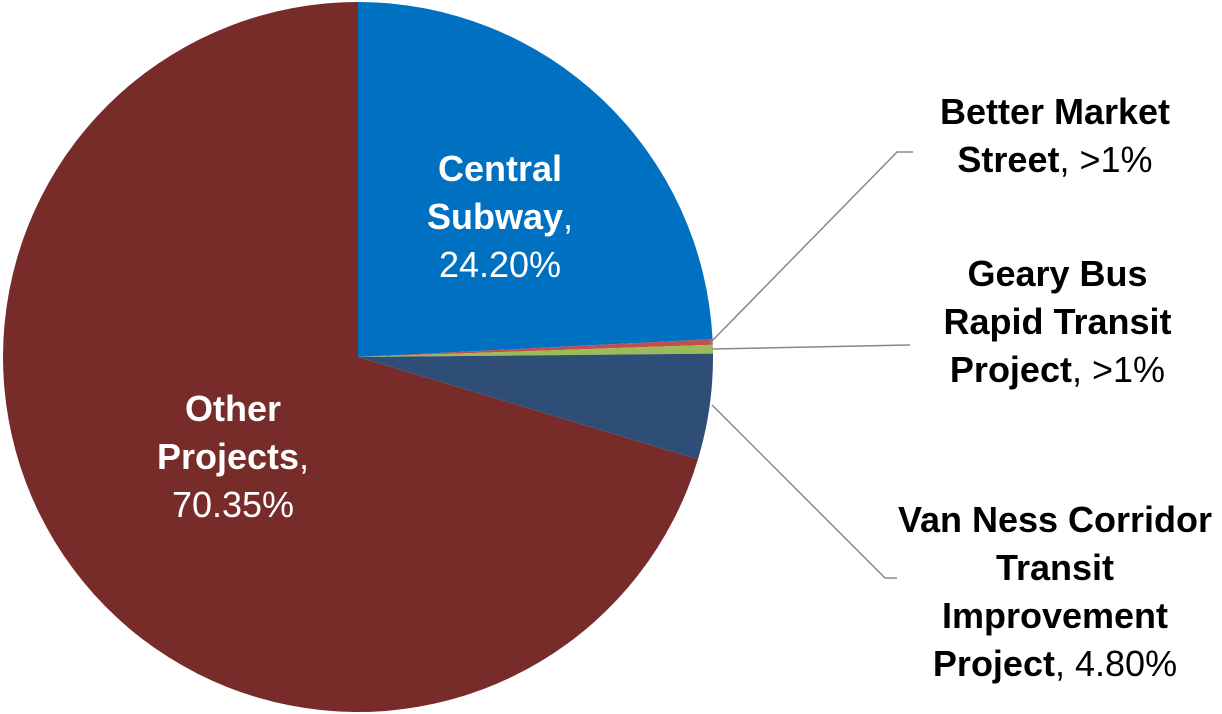 This screenshot has width=1222, height=714. I want to click on category-name: Geary Bus Rapid Transit Project, so click(1057, 321).